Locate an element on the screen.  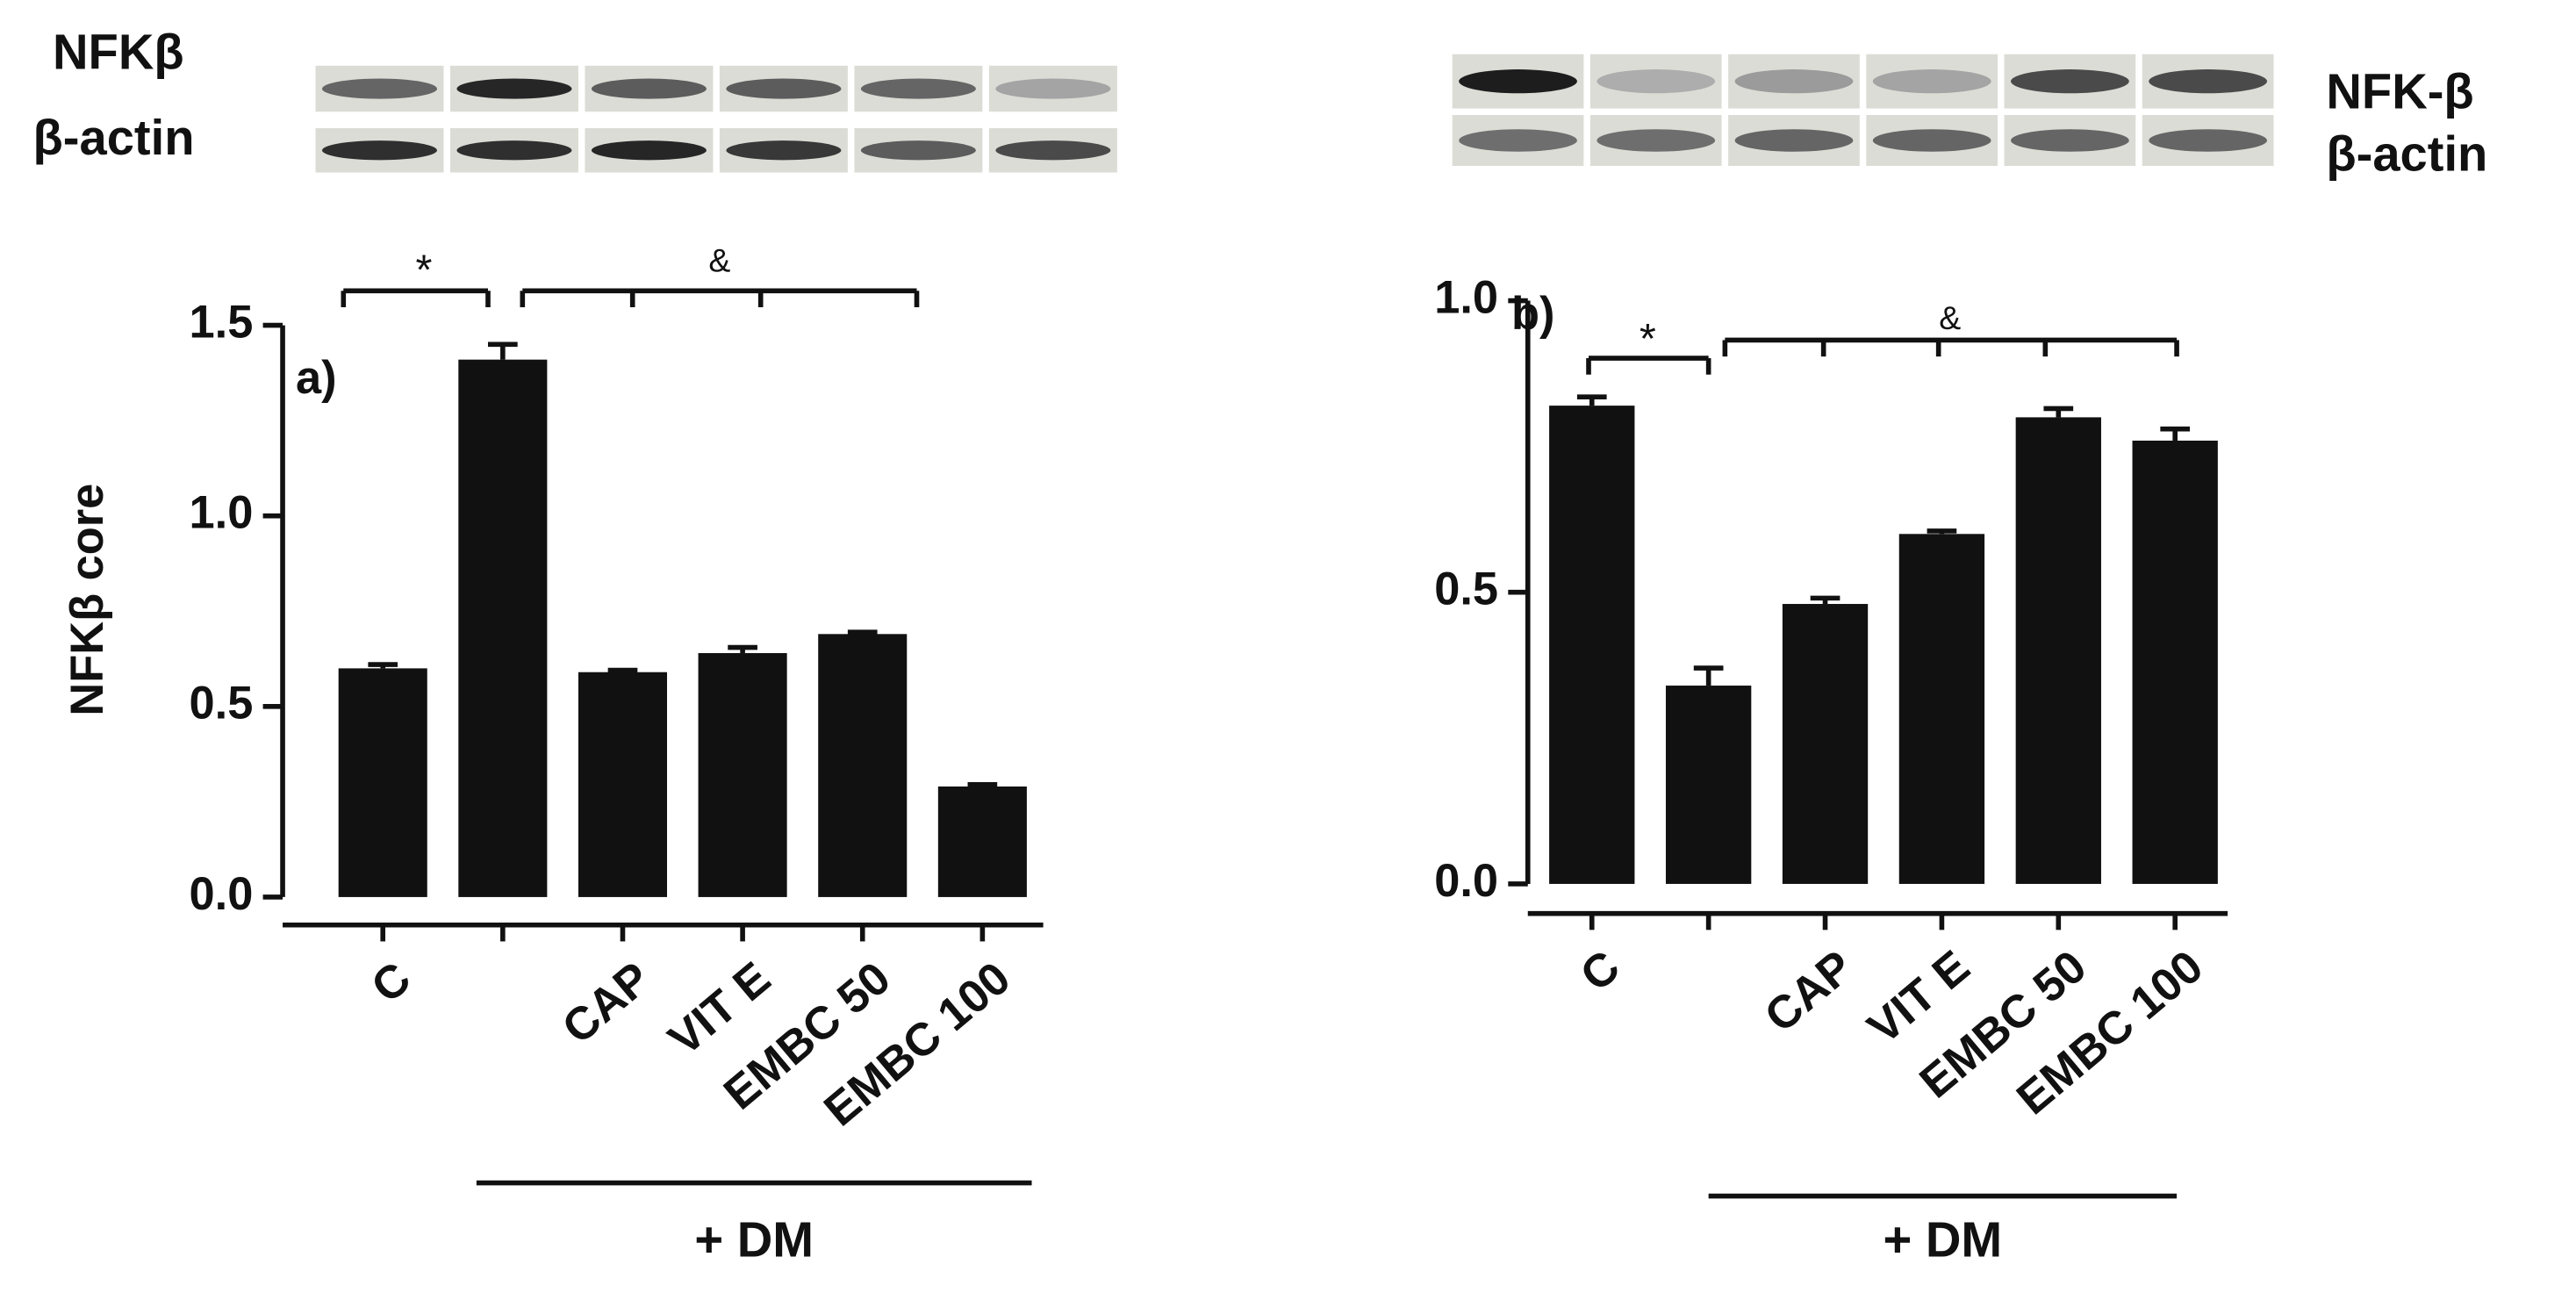
panel-label: b) is located at coordinates (1533, 314).